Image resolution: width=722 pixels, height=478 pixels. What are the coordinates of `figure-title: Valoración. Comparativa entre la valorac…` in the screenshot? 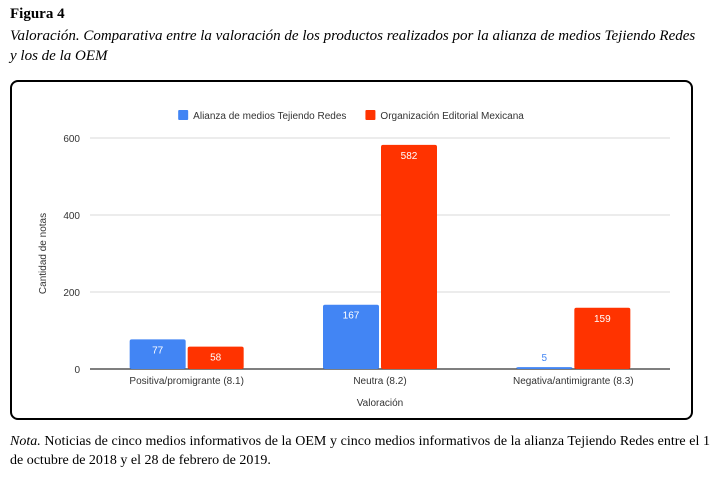 It's located at (353, 46).